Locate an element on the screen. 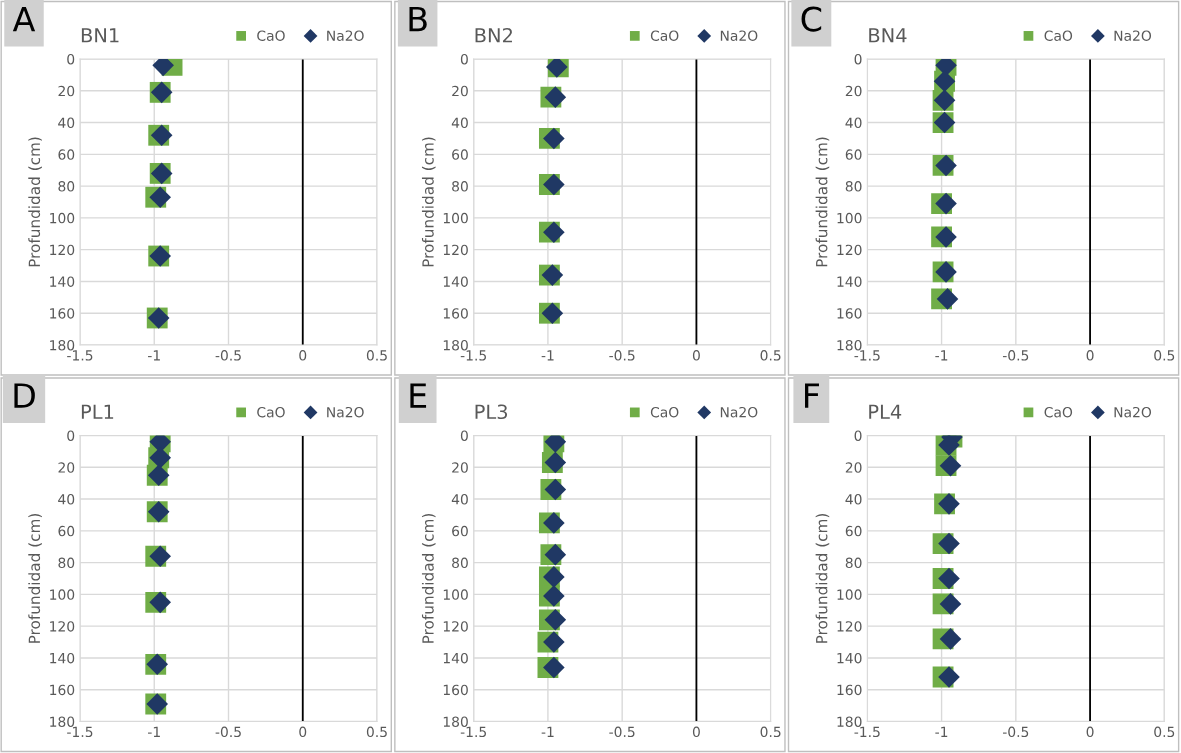 The height and width of the screenshot is (753, 1181). text: C is located at coordinates (811, 19).